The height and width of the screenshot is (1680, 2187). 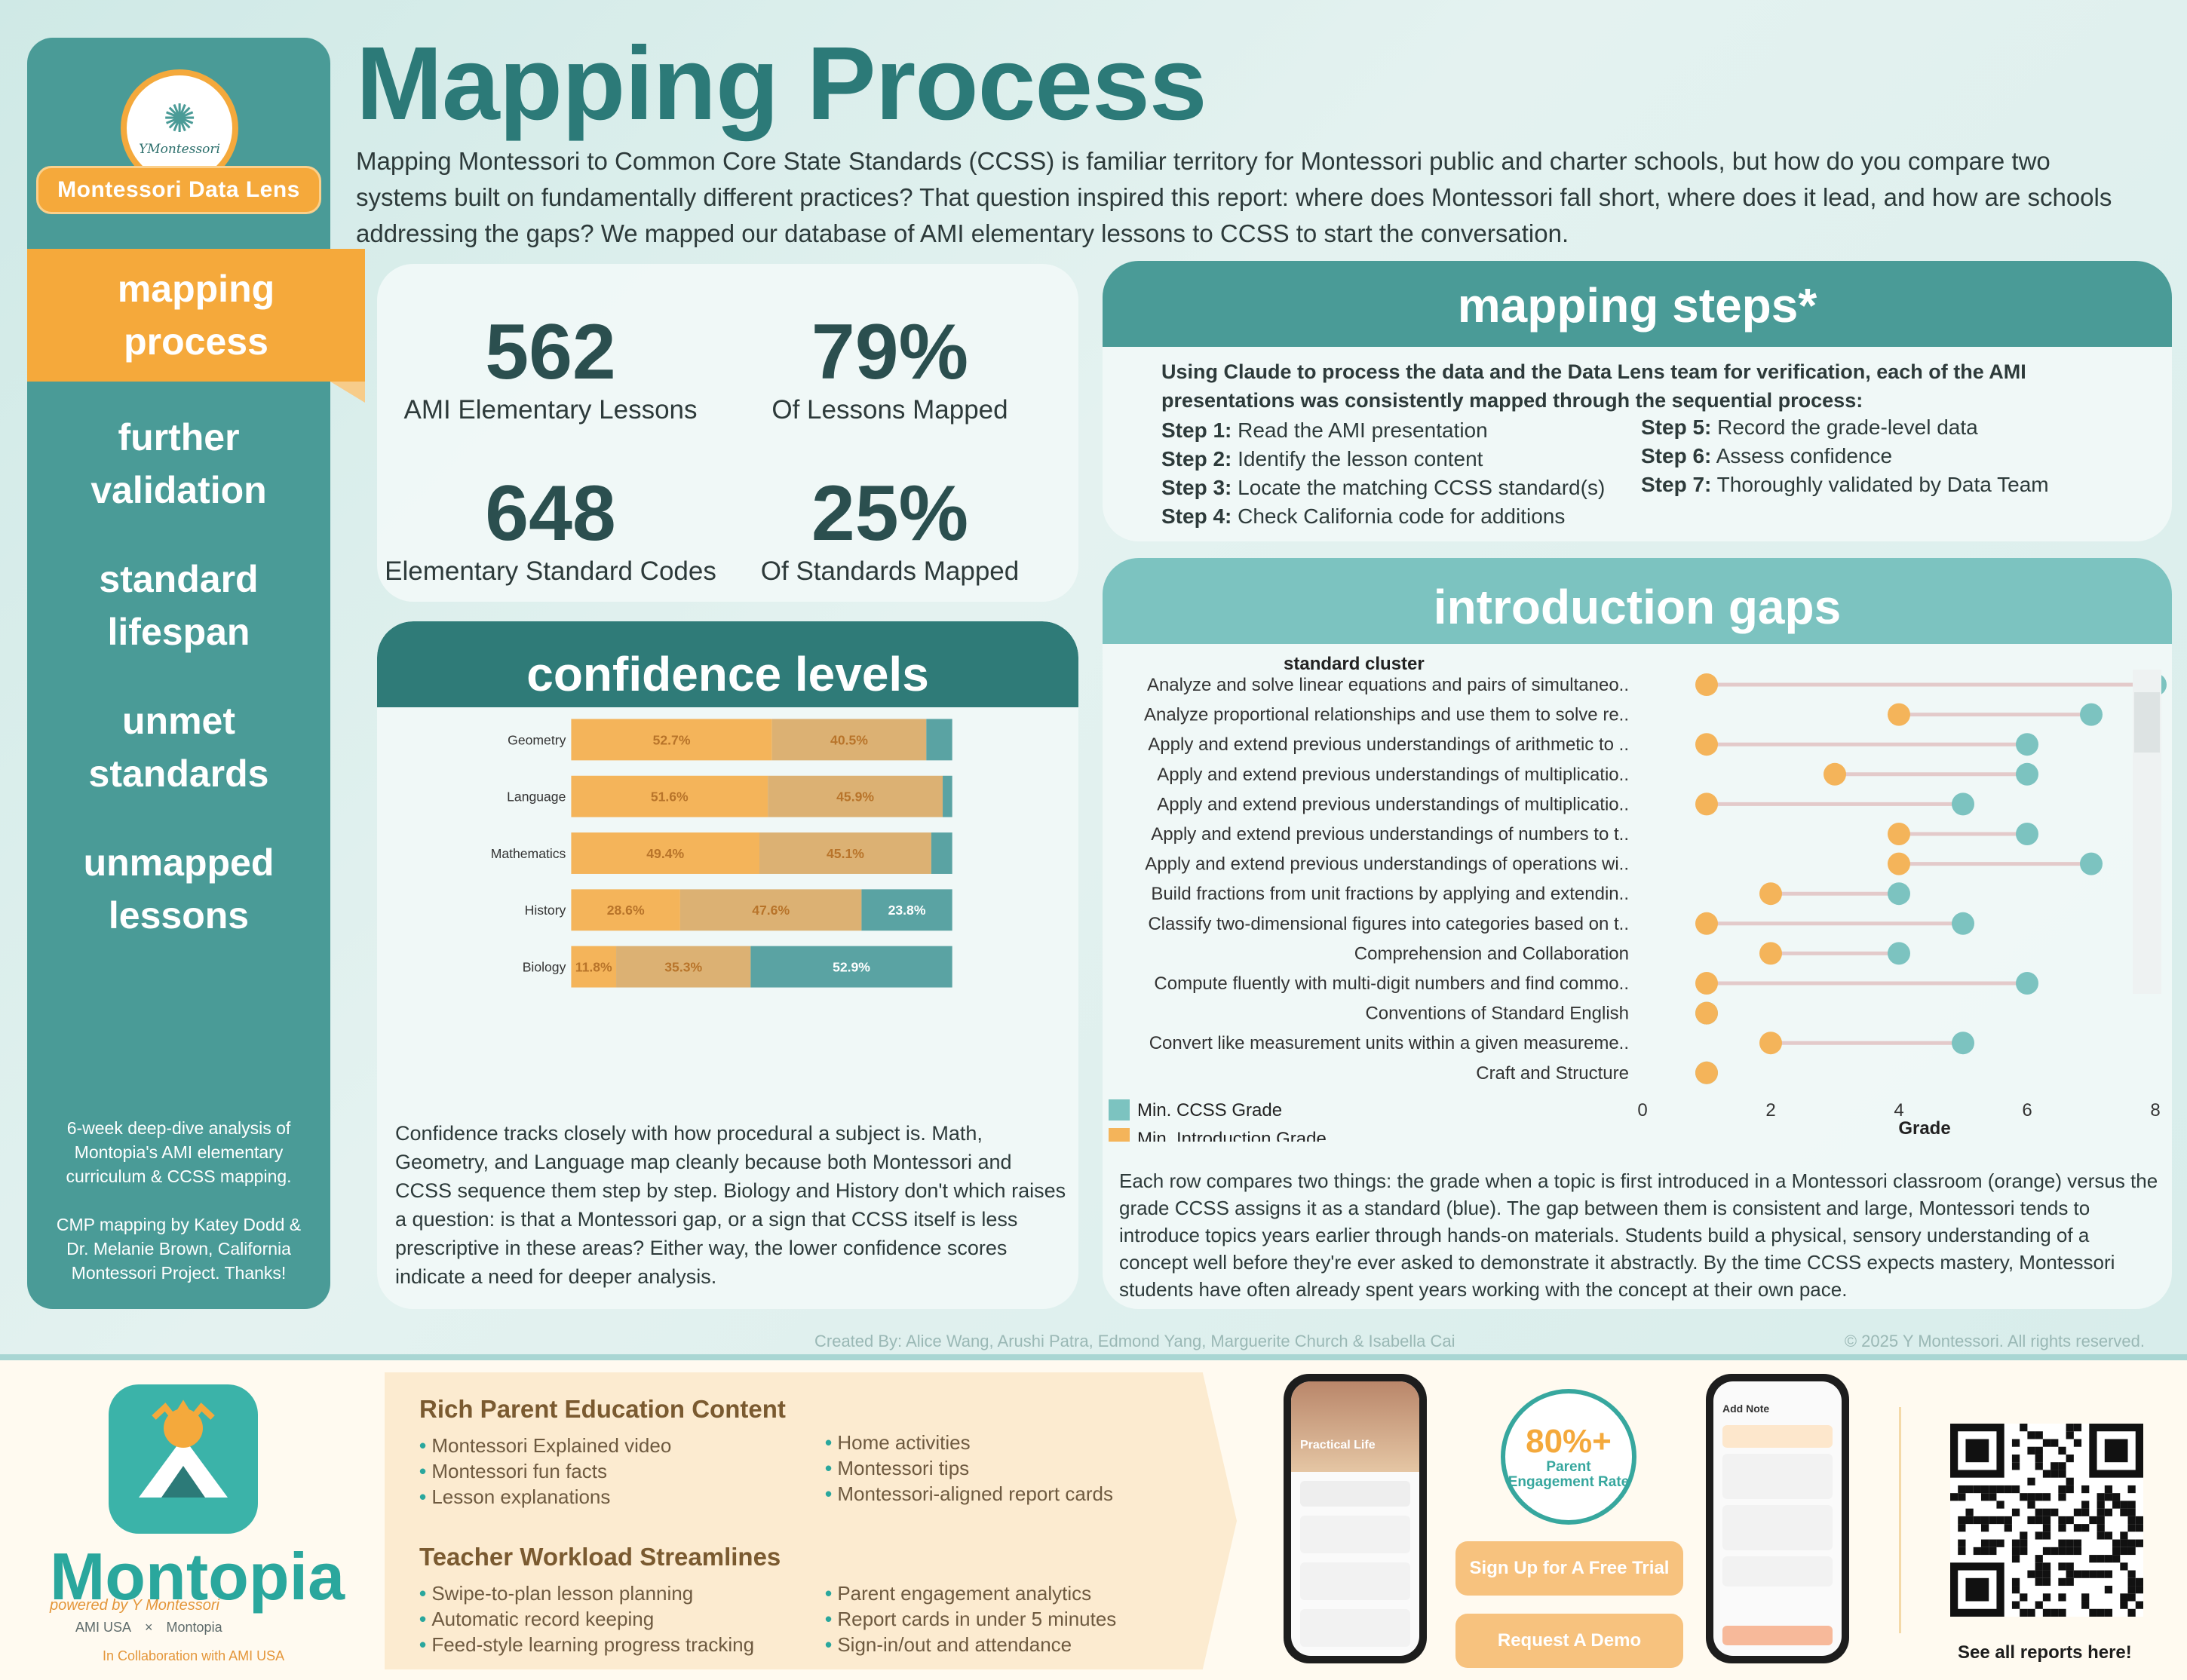 I want to click on nav-unmet-standards: unmet standards, so click(x=178, y=747).